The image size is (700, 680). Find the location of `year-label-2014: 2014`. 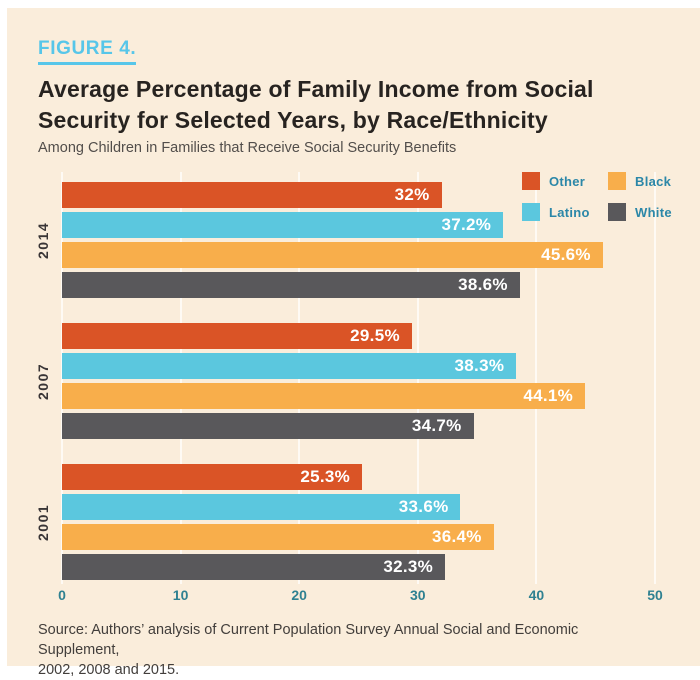

year-label-2014: 2014 is located at coordinates (43, 240).